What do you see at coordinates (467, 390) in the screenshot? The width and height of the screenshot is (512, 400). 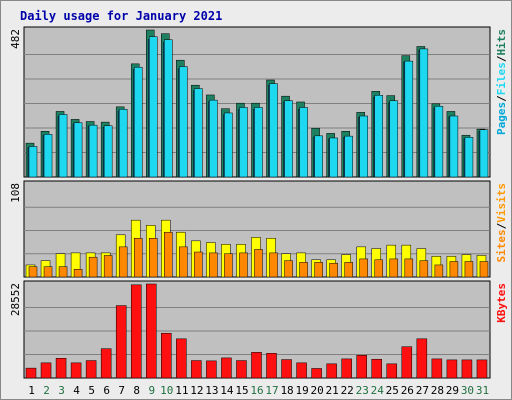 I see `x-tick-label: 30` at bounding box center [467, 390].